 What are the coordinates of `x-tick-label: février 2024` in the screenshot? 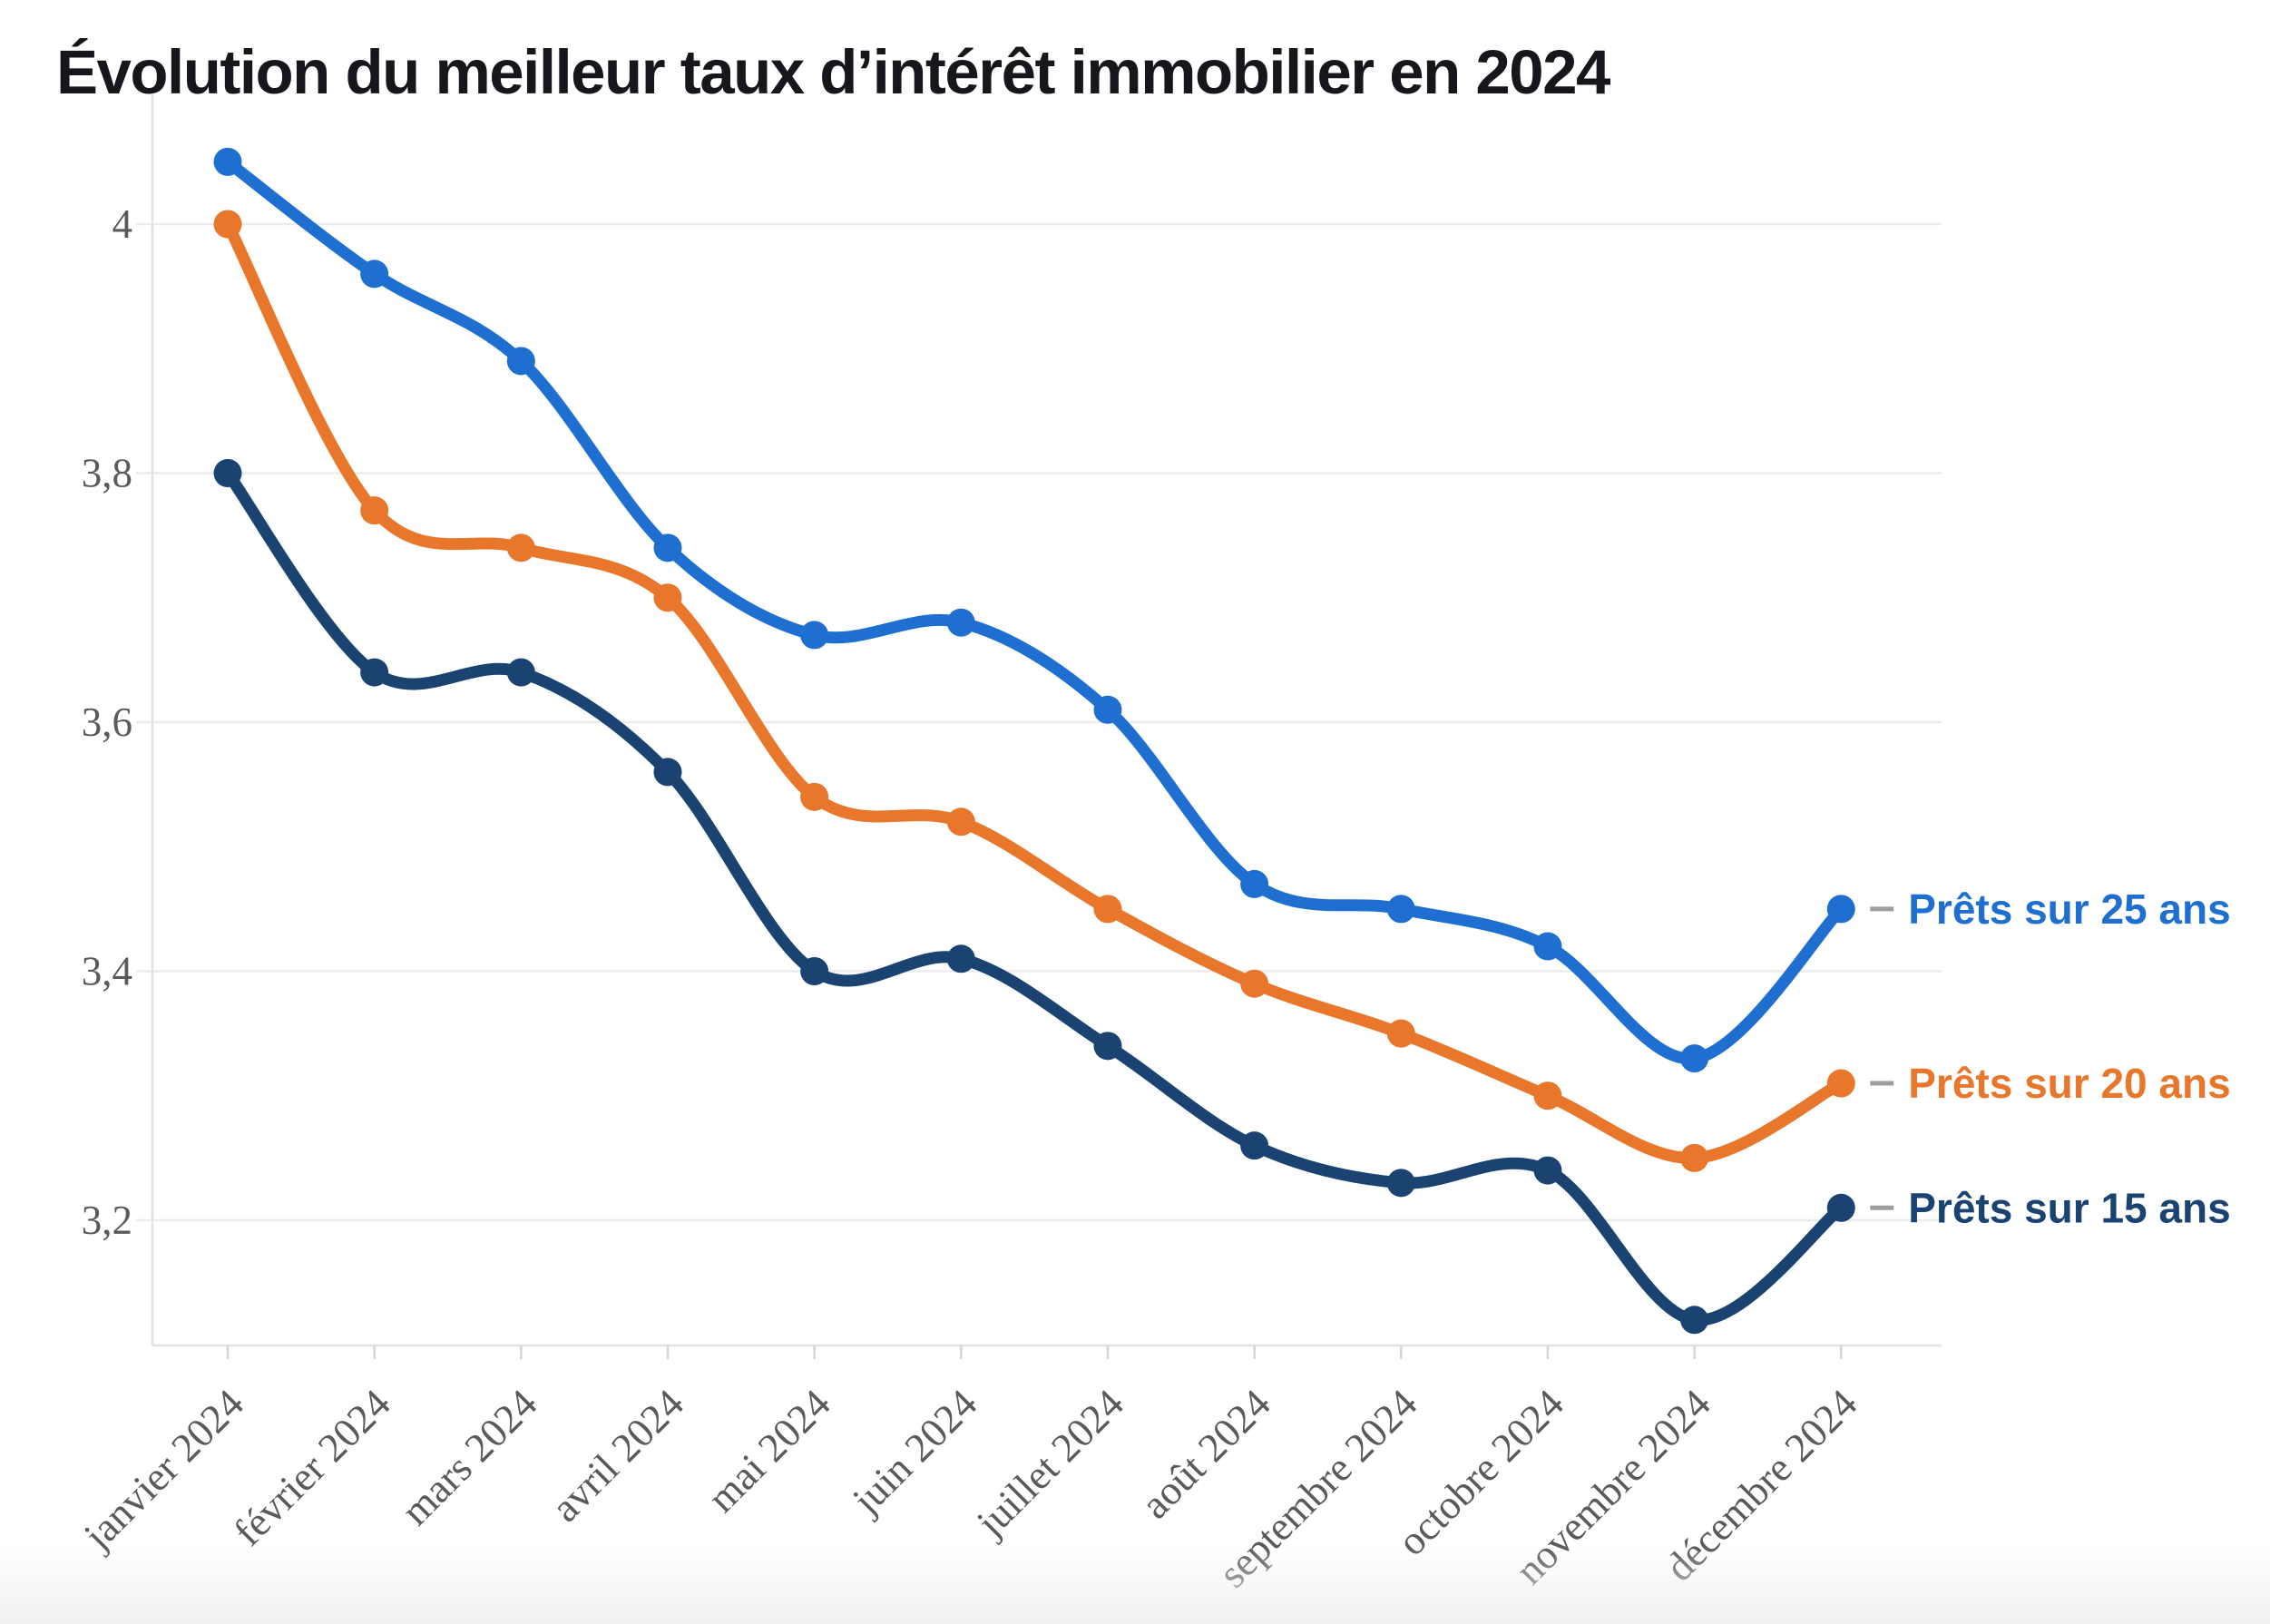 It's located at (312, 1468).